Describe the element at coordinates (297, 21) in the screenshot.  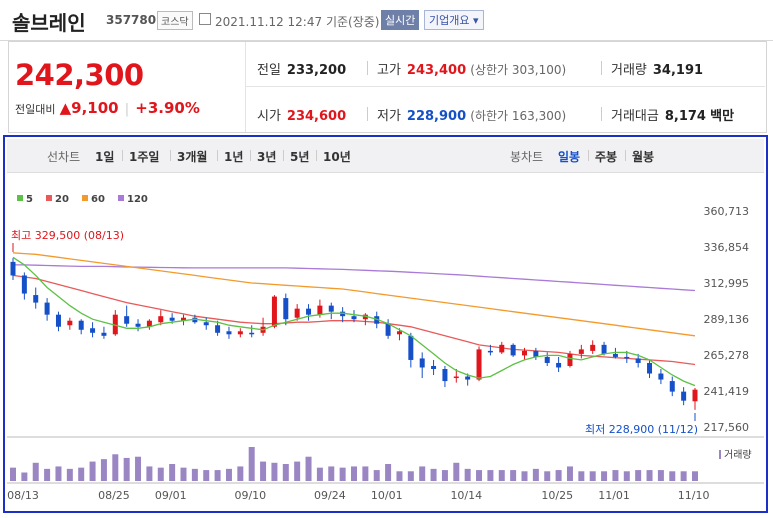
I see `timestamp: 2021.11.12 12:47 기준(장중)` at that location.